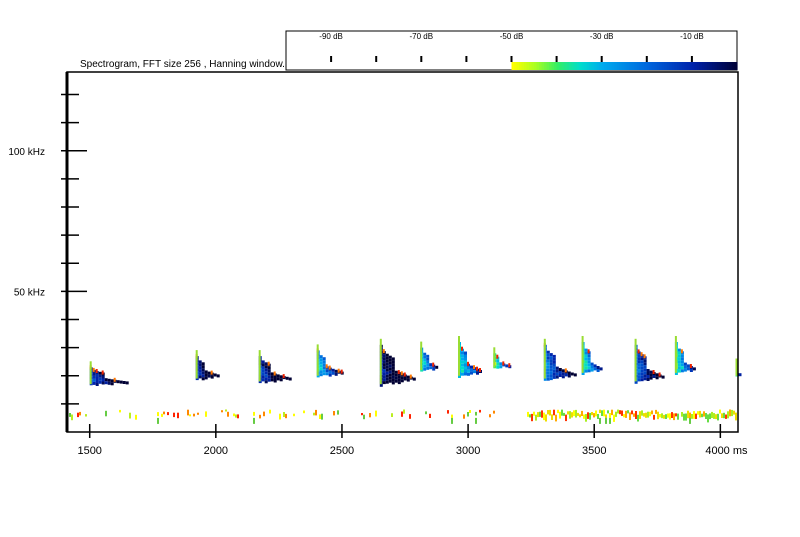 The image size is (800, 537). What do you see at coordinates (692, 36) in the screenshot?
I see `colorbar-tick-label: -10 dB` at bounding box center [692, 36].